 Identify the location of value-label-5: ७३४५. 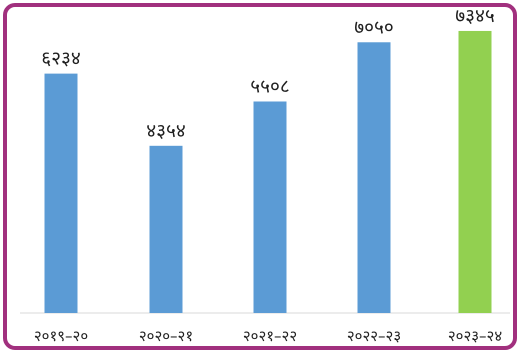
(475, 16).